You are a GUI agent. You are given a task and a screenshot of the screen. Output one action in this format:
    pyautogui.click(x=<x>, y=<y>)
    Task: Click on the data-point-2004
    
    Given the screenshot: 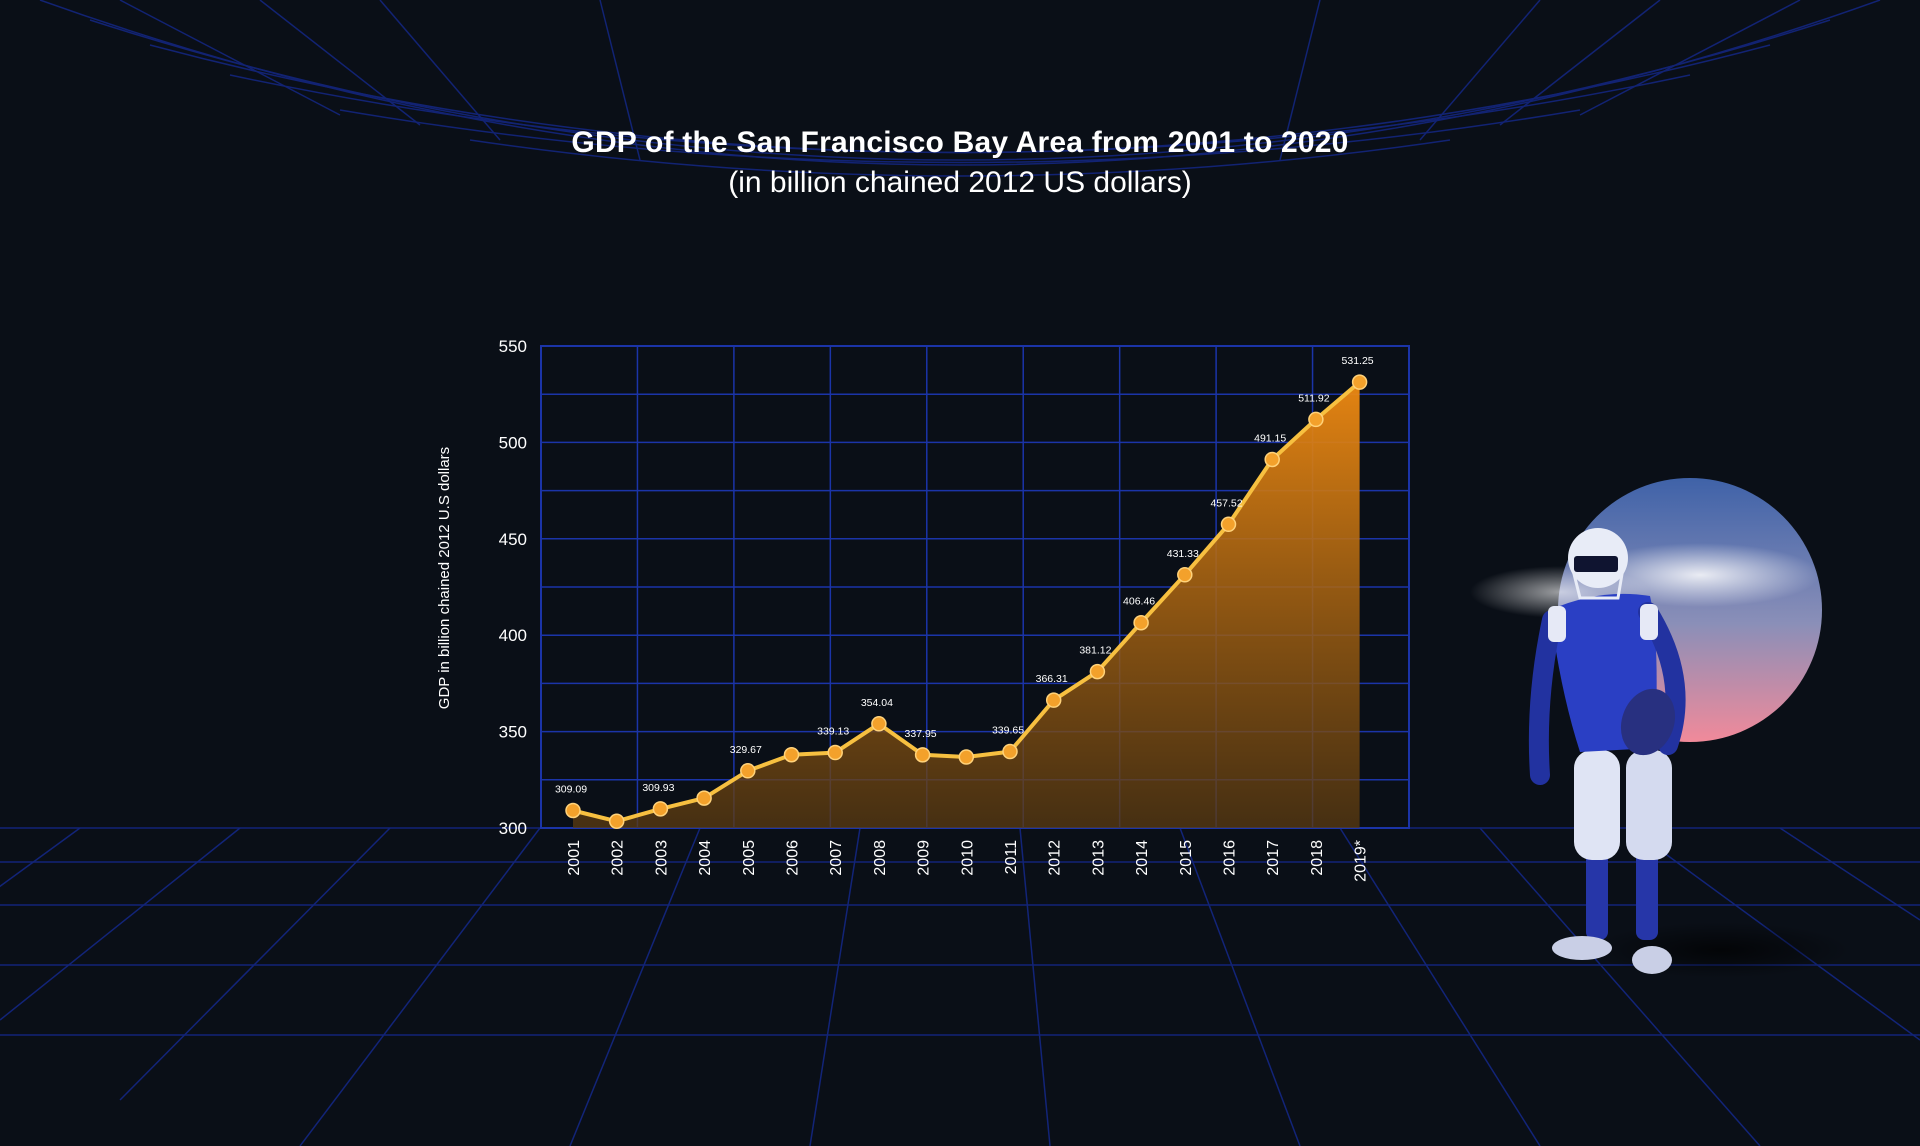 What is the action you would take?
    pyautogui.click(x=704, y=798)
    